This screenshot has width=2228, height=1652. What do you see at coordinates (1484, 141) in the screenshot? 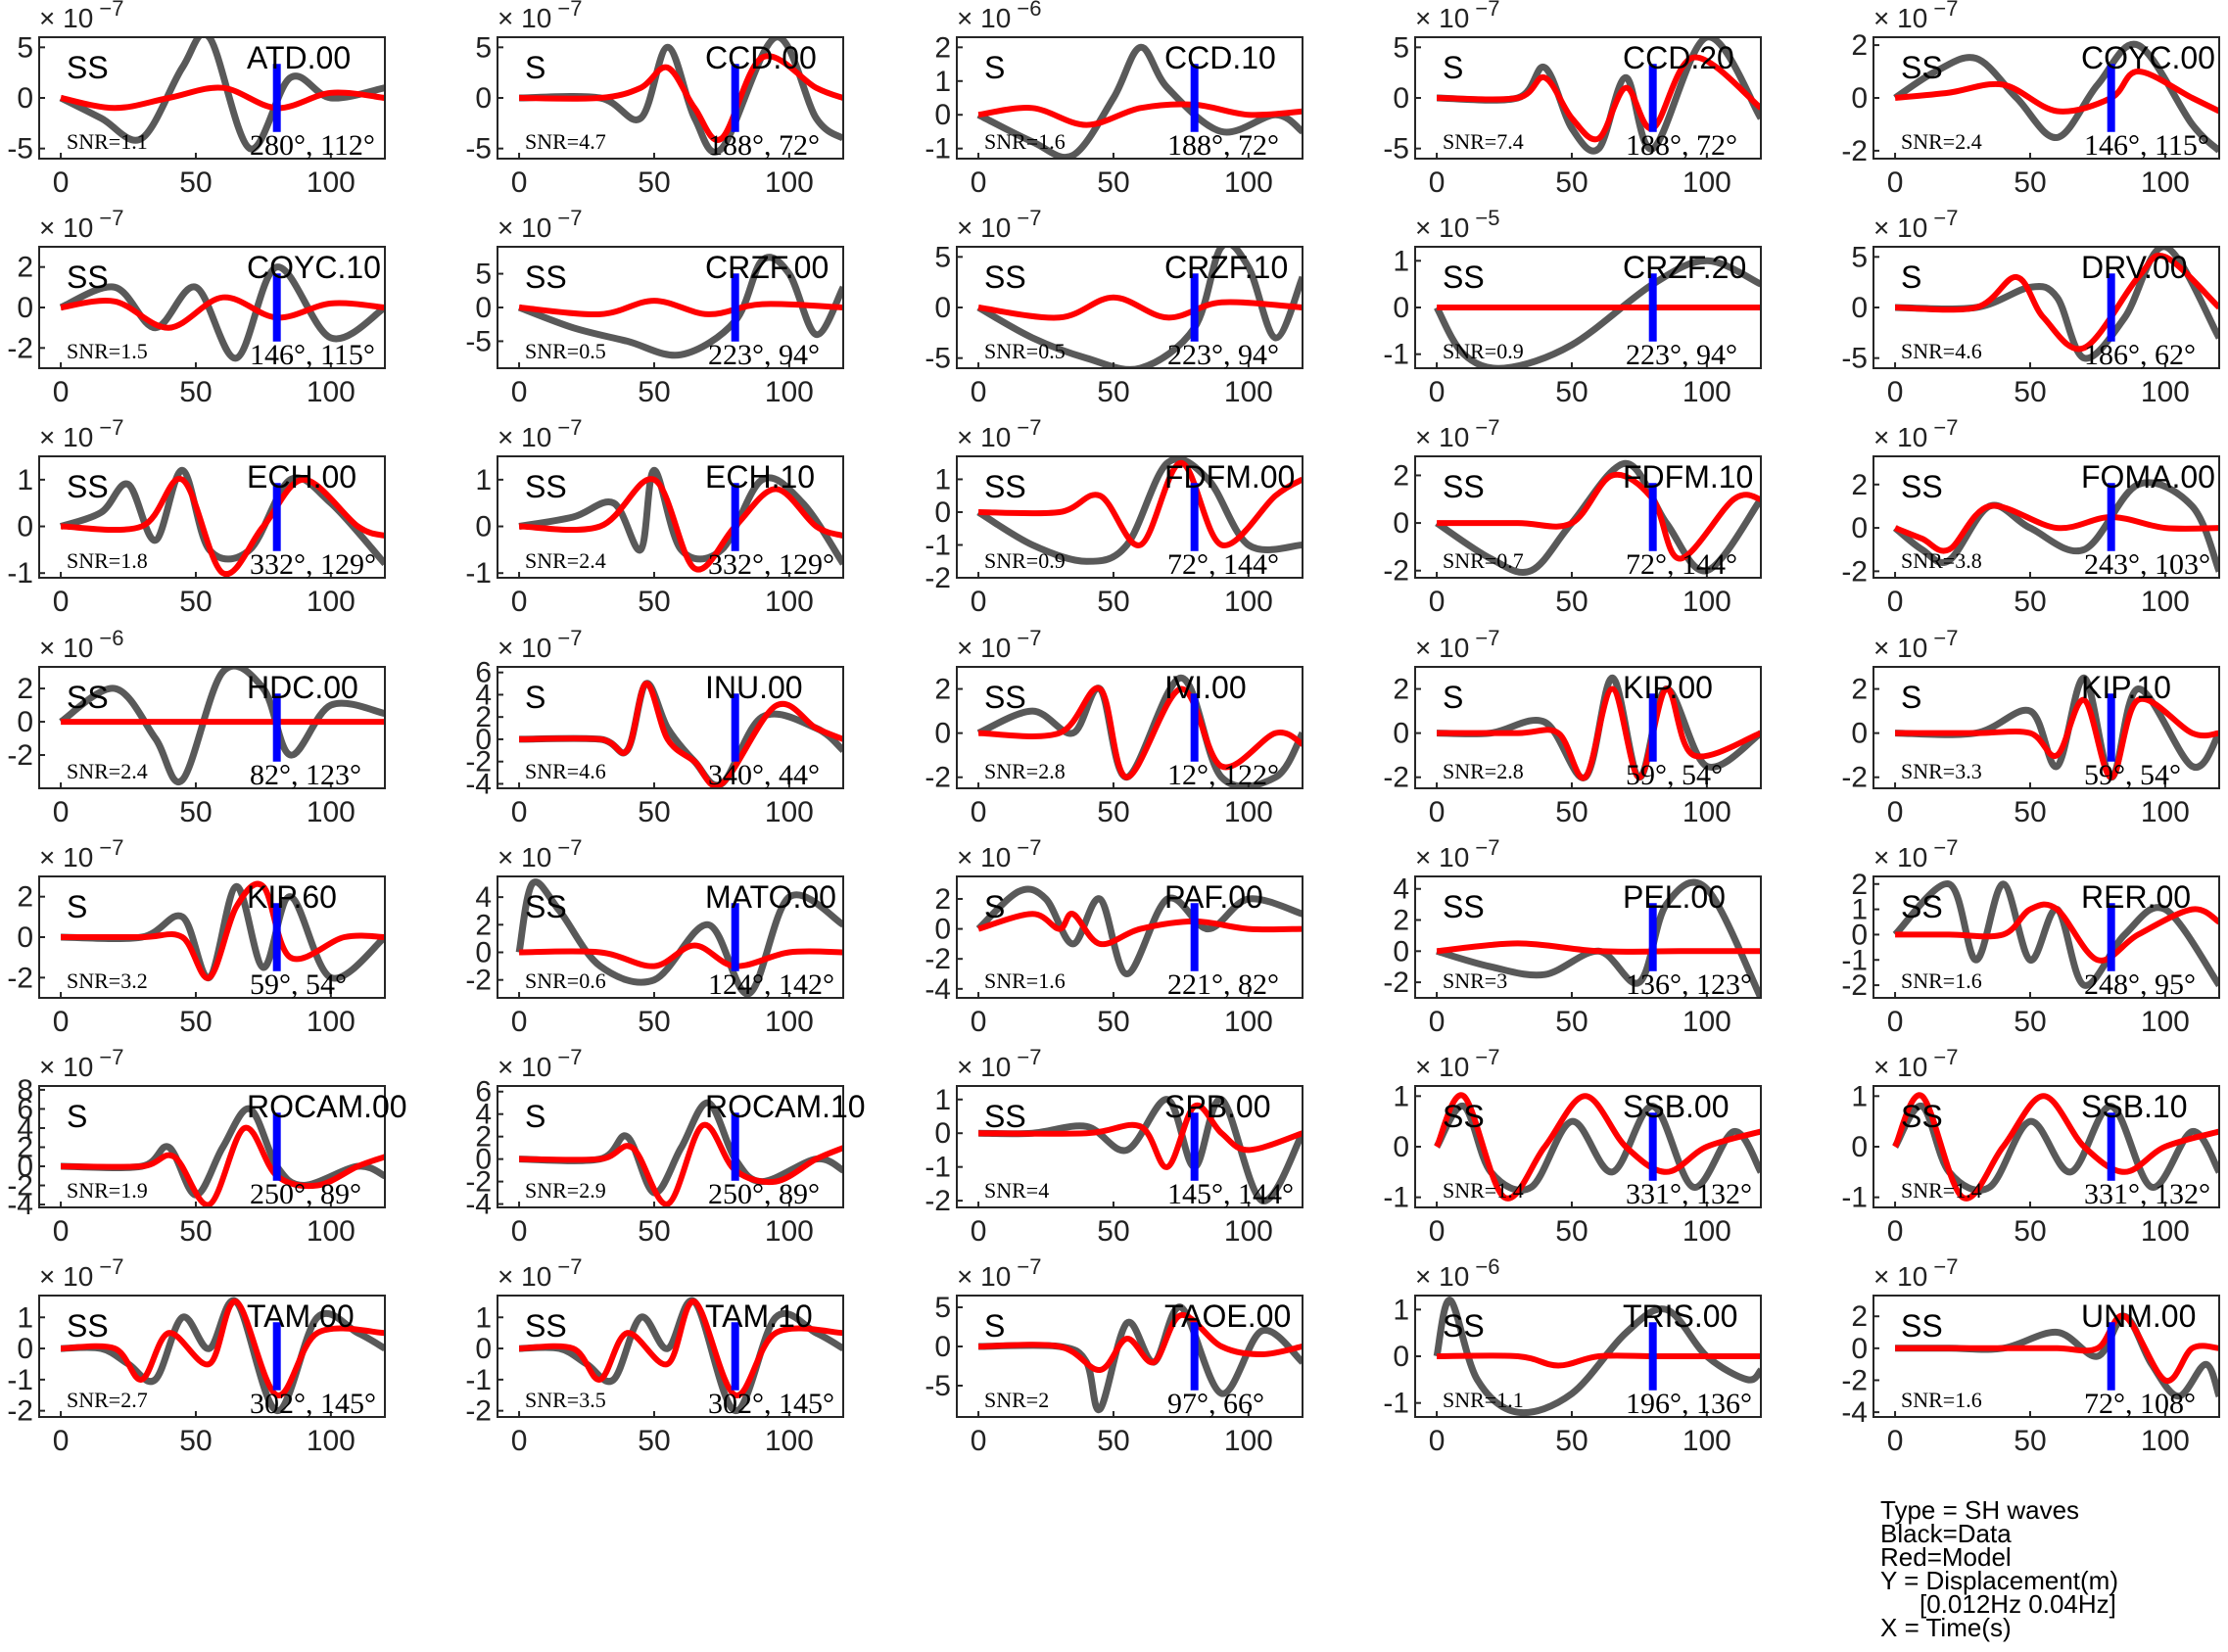
I see `snr-label: SNR=7.4` at bounding box center [1484, 141].